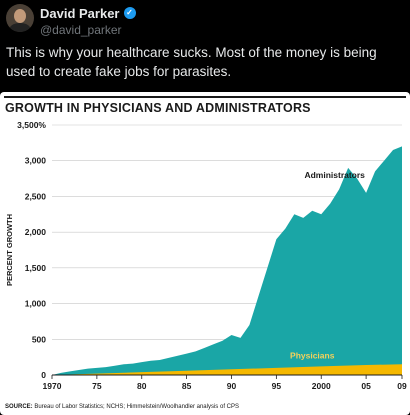  What do you see at coordinates (312, 356) in the screenshot?
I see `physicians-label: Physicians` at bounding box center [312, 356].